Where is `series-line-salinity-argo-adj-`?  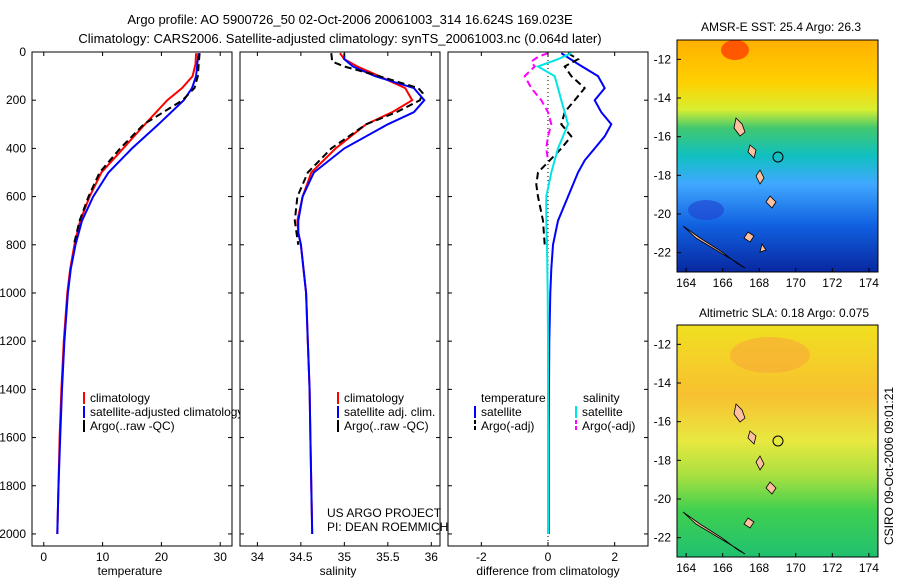 series-line-salinity-argo-adj- is located at coordinates (538, 106).